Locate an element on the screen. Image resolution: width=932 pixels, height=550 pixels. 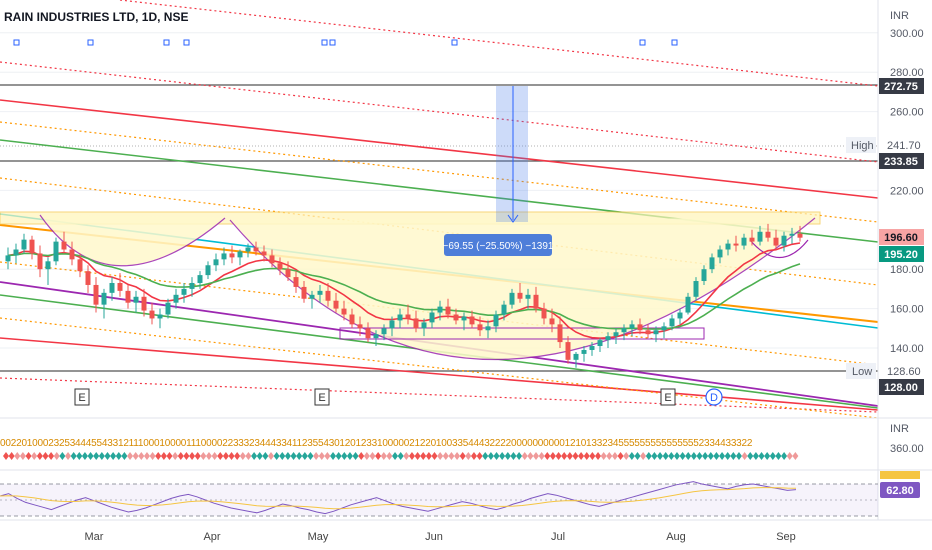
date-tick: Jul is located at coordinates (558, 537).